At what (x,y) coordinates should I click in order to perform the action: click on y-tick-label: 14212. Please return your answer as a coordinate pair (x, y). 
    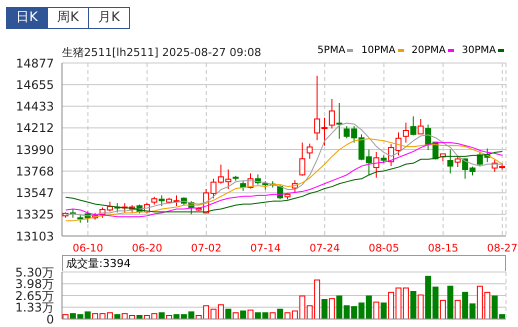
    Looking at the image, I should click on (35, 128).